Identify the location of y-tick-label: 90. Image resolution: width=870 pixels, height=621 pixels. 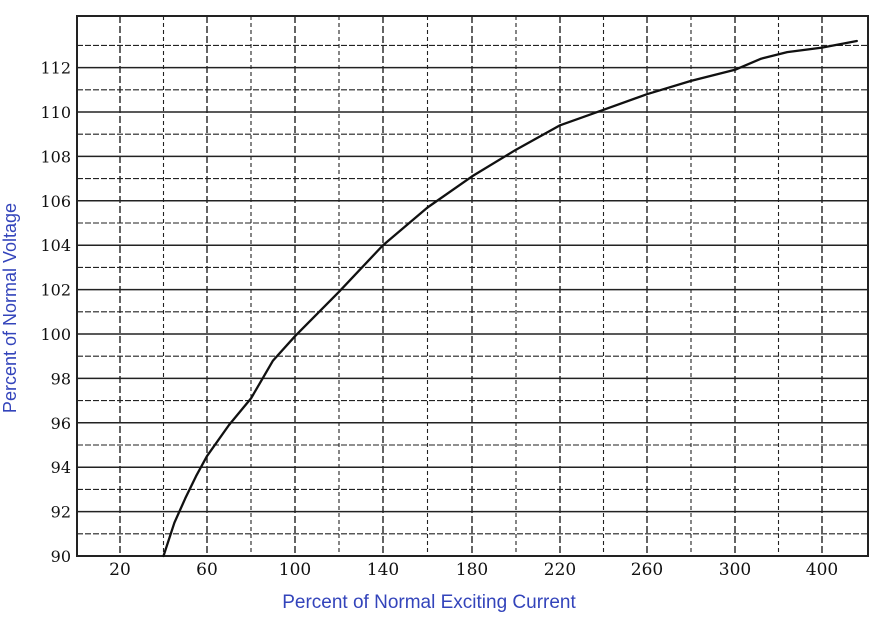
(61, 556).